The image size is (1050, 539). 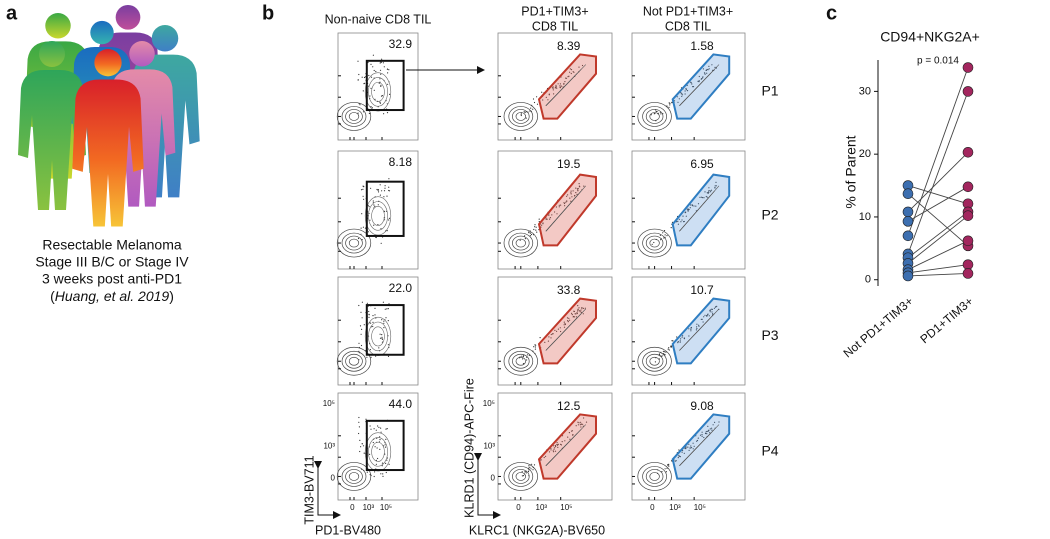 I want to click on gate-value: 32.9, so click(x=401, y=44).